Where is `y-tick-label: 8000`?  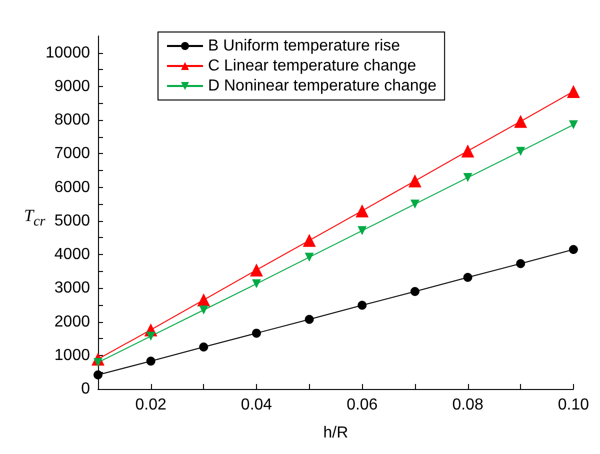 y-tick-label: 8000 is located at coordinates (72, 120).